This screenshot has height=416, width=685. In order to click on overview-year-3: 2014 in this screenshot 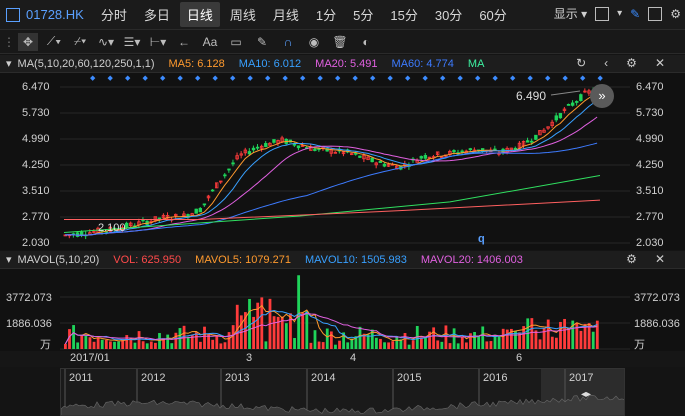, I will do `click(323, 378)`.